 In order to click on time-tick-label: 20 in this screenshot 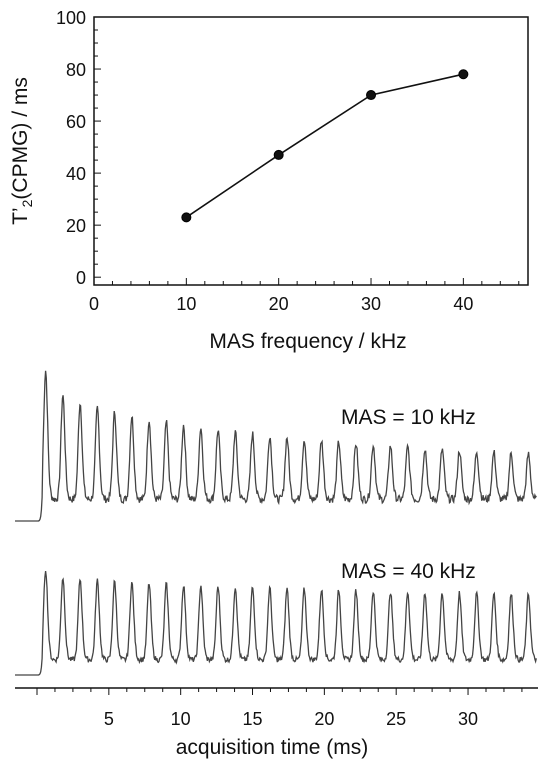, I will do `click(324, 719)`.